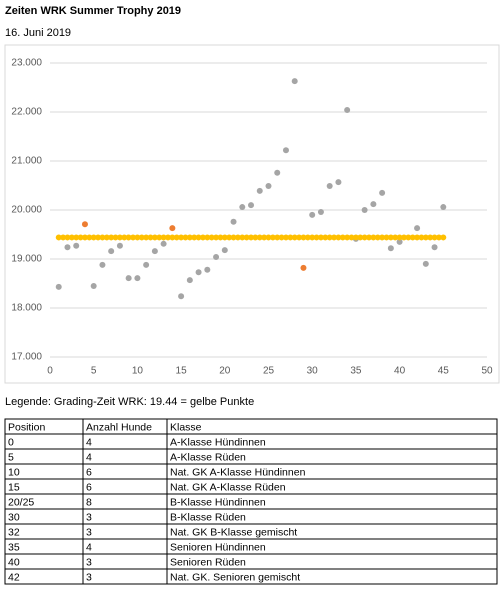  What do you see at coordinates (14, 547) in the screenshot?
I see `cell-text: 35` at bounding box center [14, 547].